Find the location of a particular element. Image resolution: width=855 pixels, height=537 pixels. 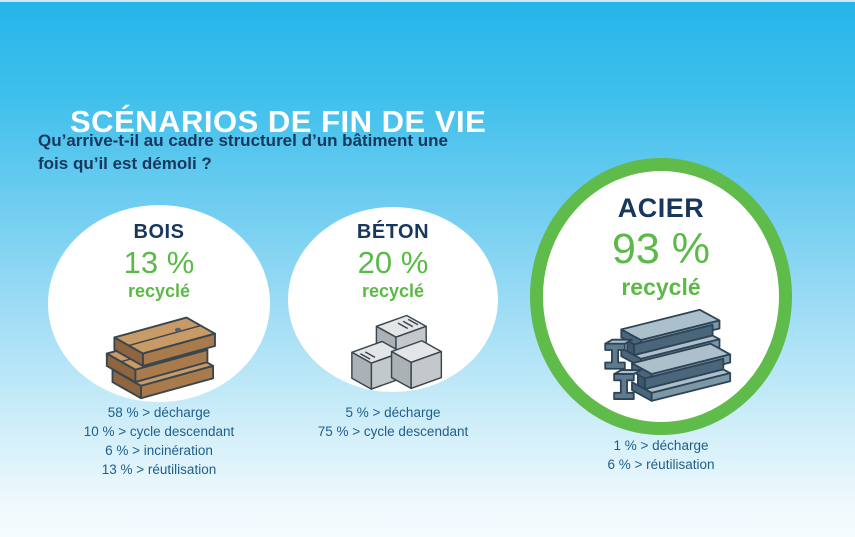

material-name-acier: ACIER is located at coordinates (661, 208).